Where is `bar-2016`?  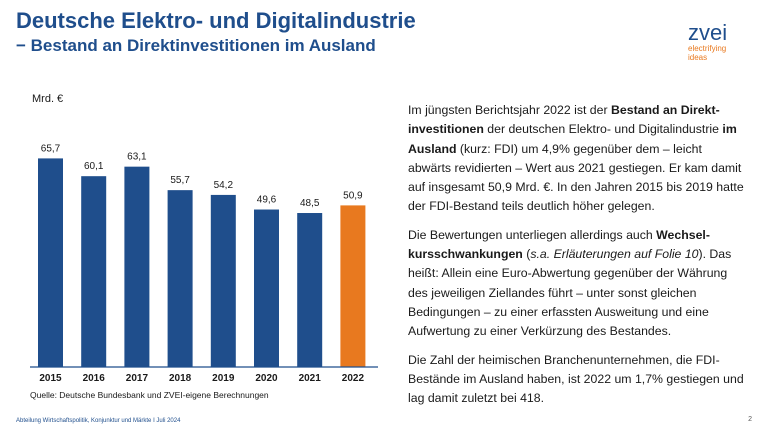 bar-2016 is located at coordinates (94, 271).